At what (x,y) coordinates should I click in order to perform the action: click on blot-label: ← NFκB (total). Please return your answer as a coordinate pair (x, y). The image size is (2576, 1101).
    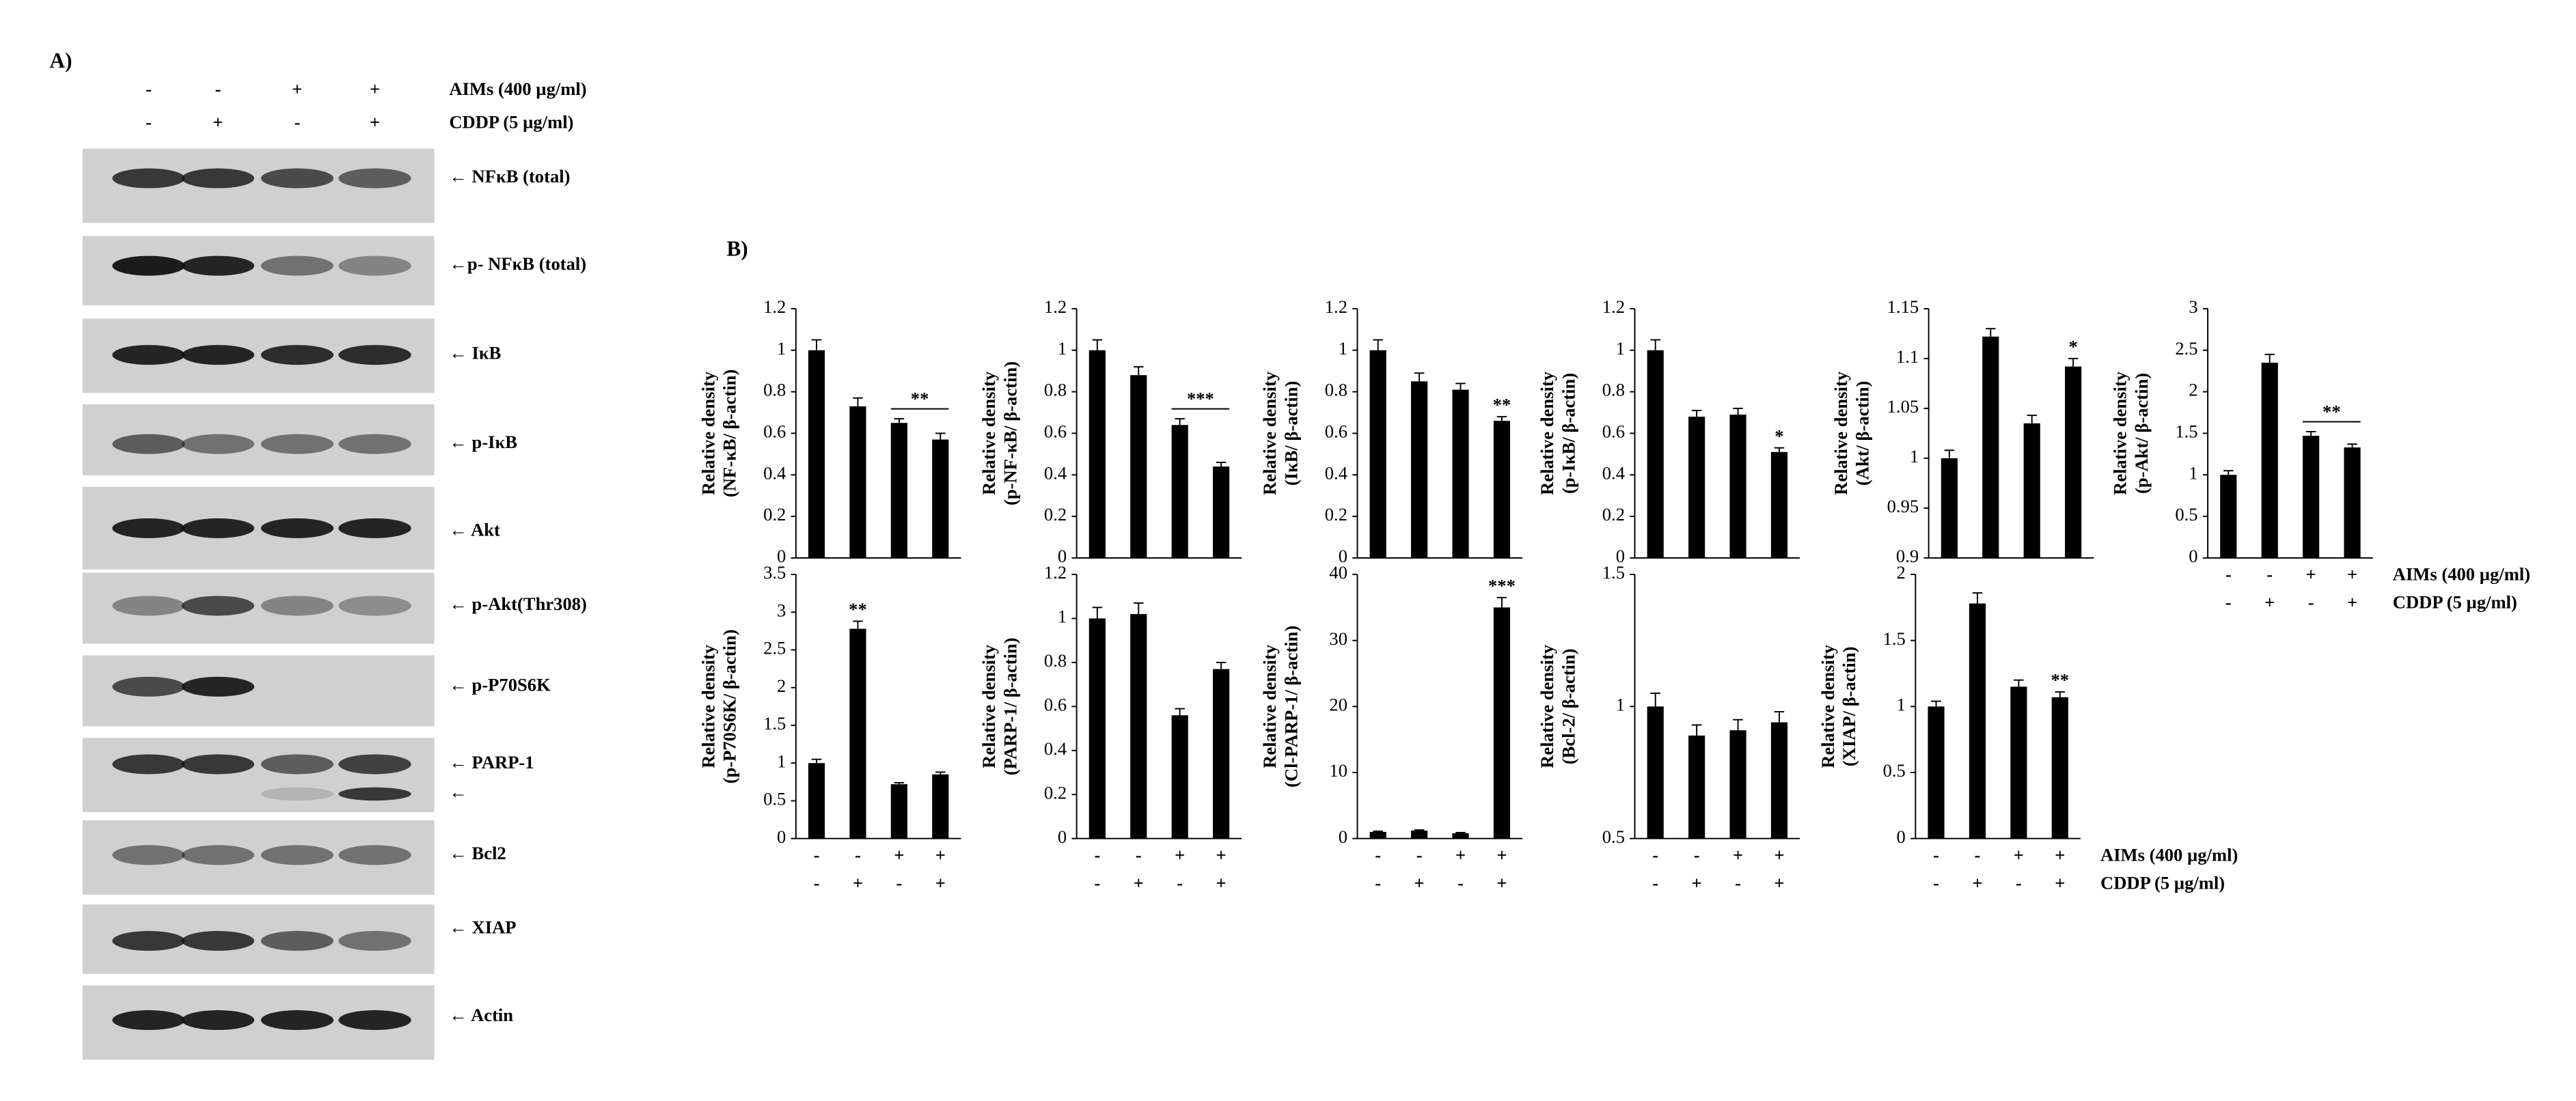
    Looking at the image, I should click on (509, 176).